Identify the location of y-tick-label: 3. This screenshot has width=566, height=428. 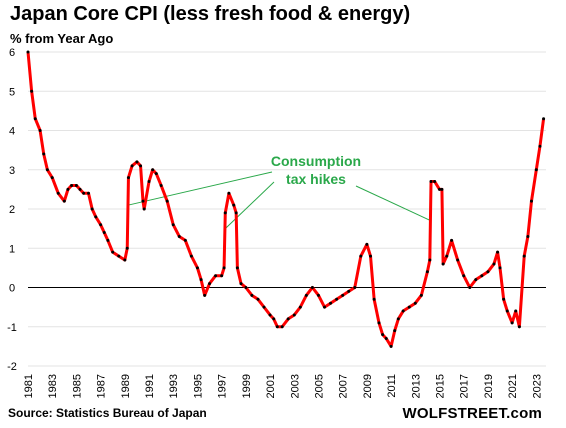
(12, 171).